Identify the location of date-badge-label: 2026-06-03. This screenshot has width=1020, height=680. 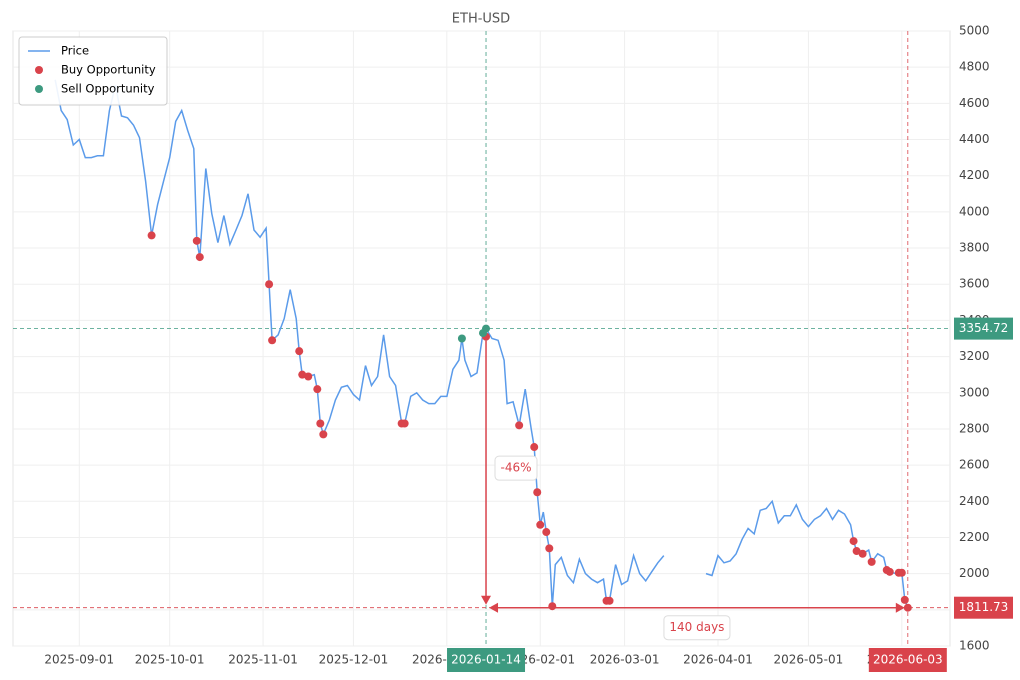
(908, 660).